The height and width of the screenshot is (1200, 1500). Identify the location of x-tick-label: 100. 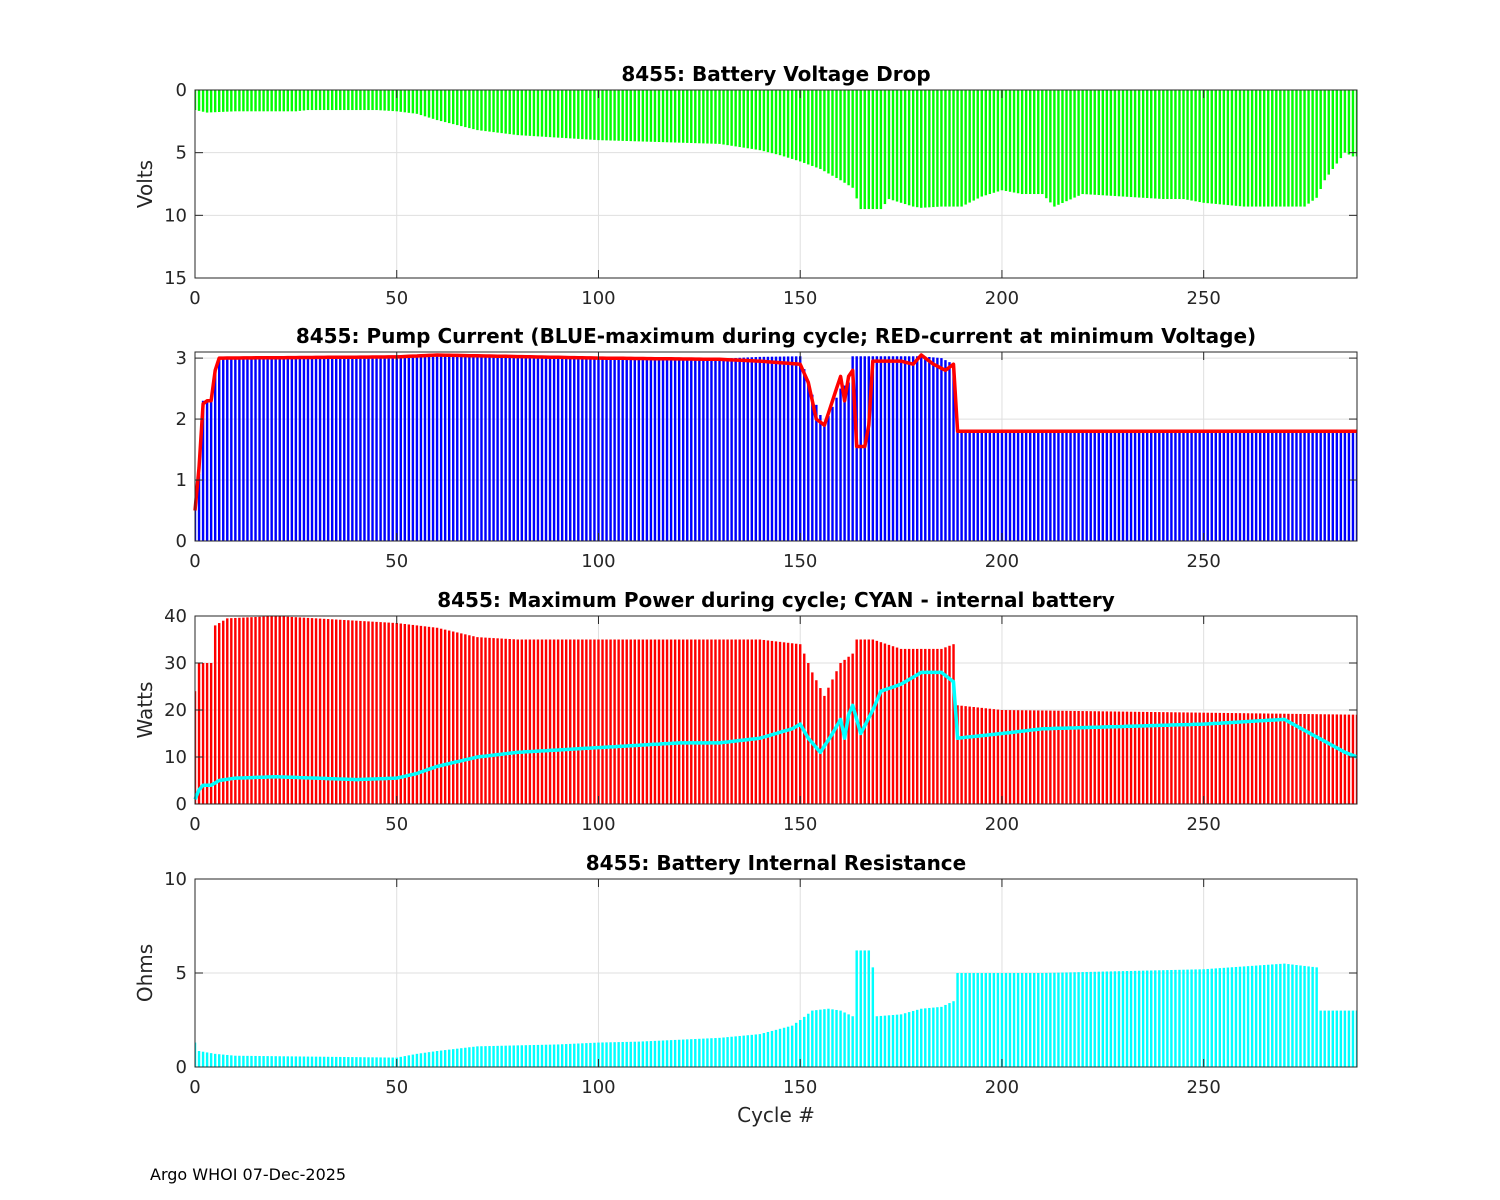
(598, 824).